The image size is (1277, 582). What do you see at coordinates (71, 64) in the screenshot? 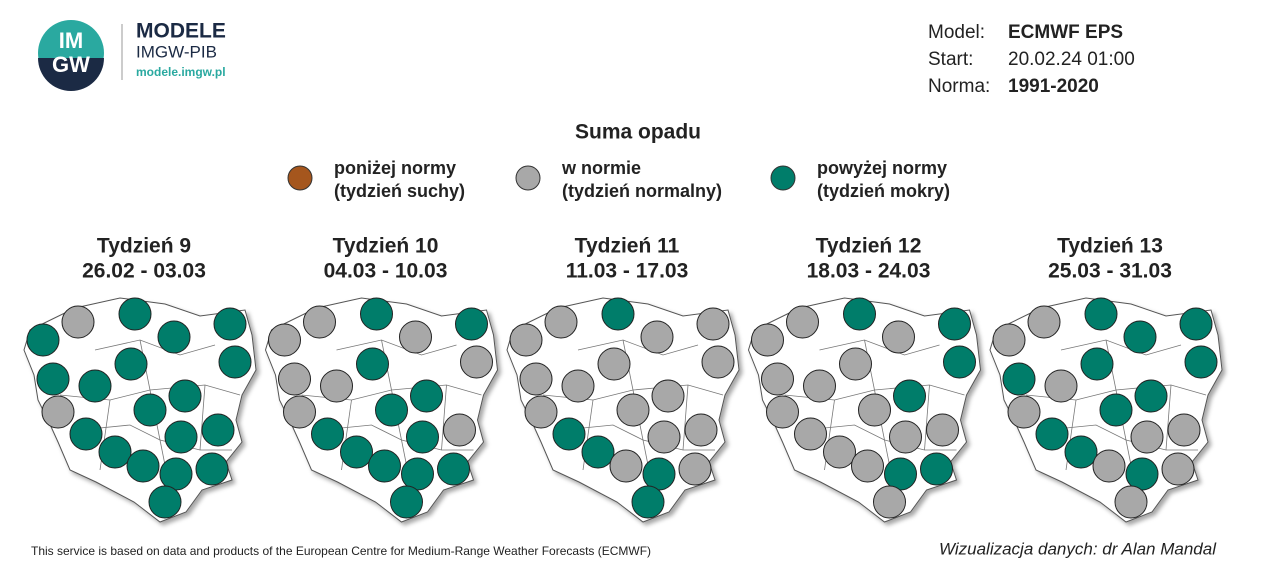
I see `logo-text: GW` at bounding box center [71, 64].